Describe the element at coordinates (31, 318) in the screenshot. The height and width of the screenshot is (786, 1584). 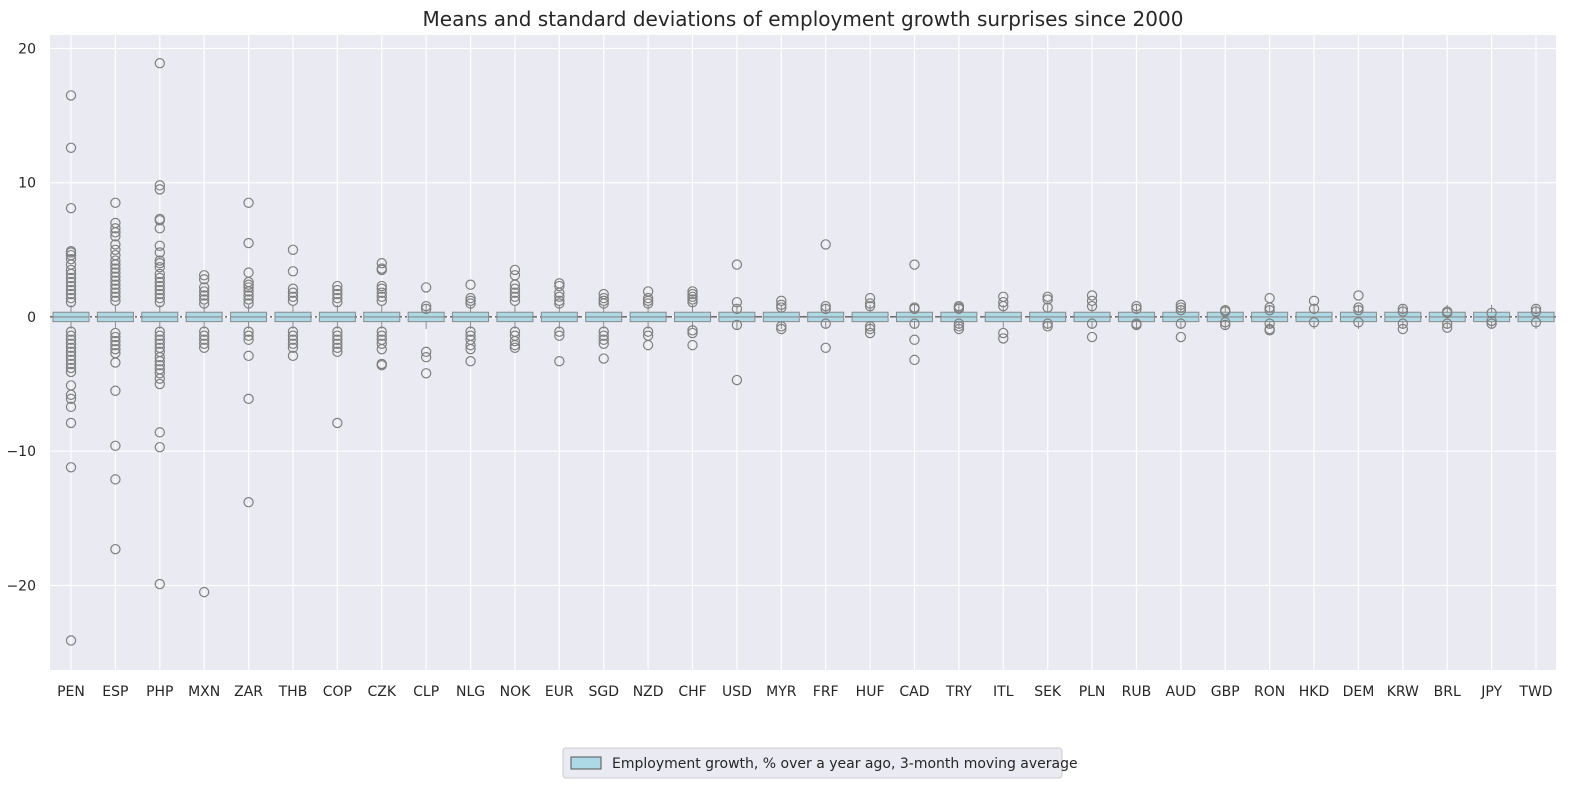
I see `y-tick-label: 0` at that location.